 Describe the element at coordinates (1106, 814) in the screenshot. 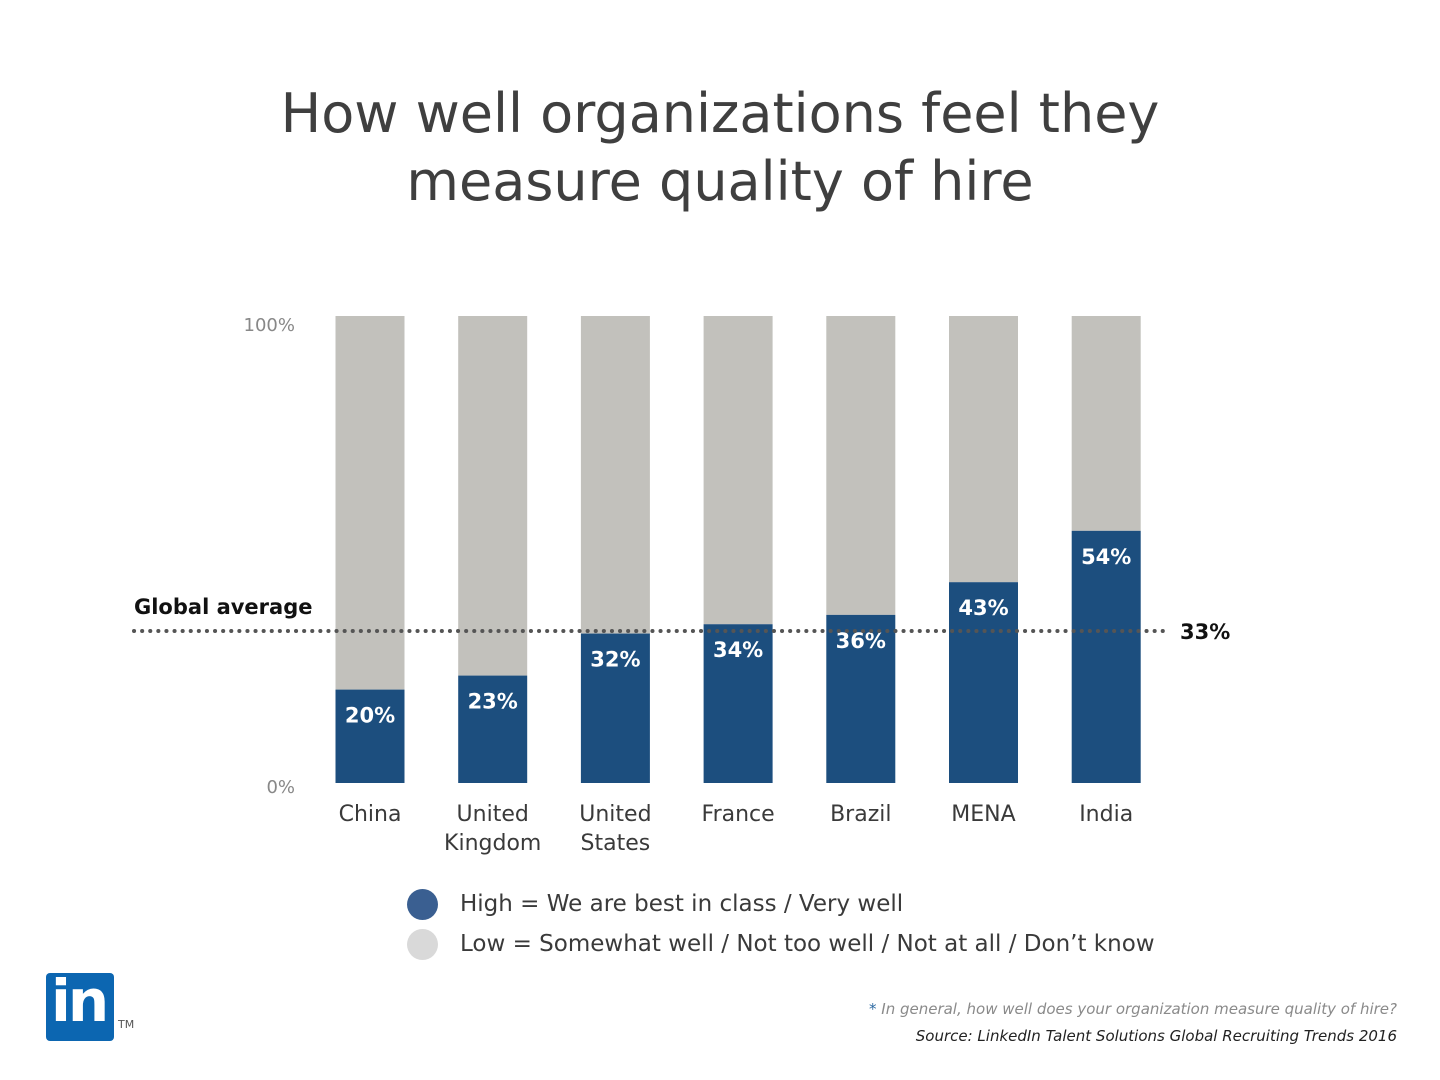

I see `x-tick-label: India` at that location.